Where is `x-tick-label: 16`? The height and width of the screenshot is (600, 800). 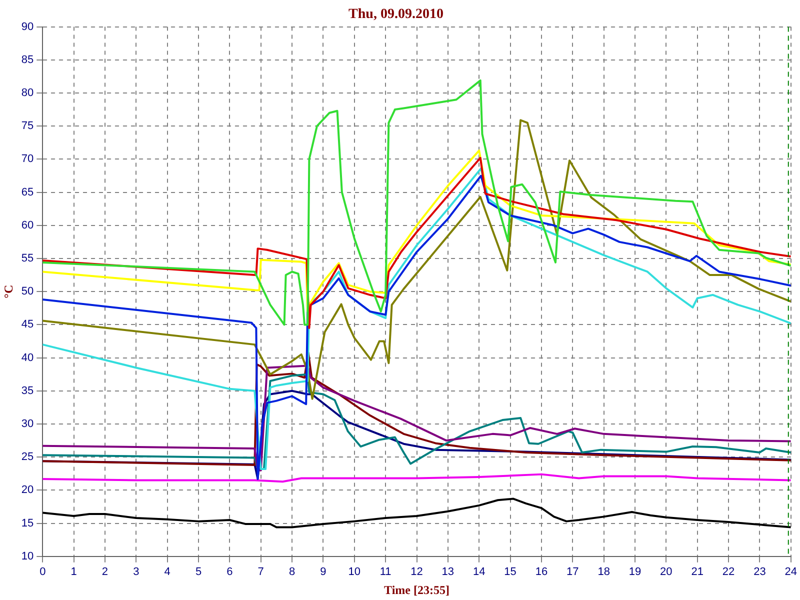 x-tick-label: 16 is located at coordinates (541, 572).